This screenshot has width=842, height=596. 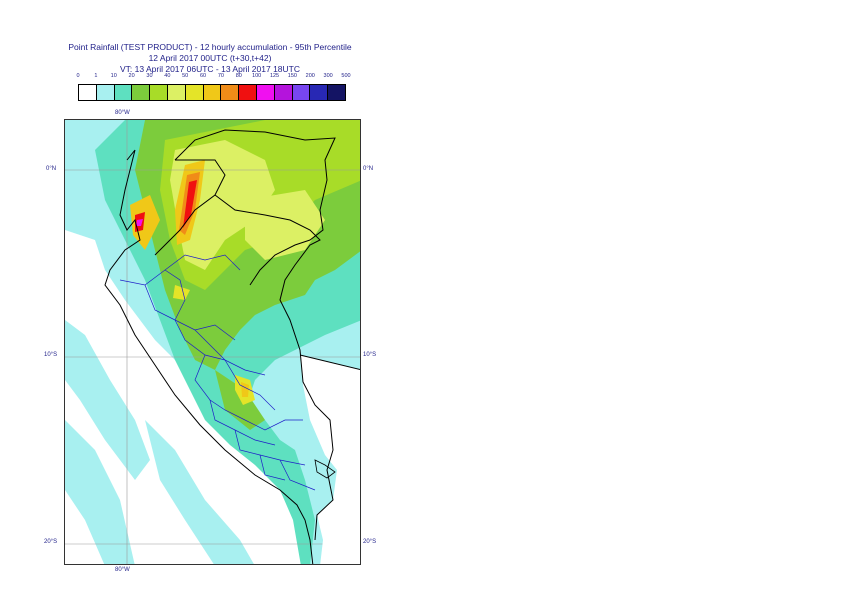 I want to click on legend-color-bar, so click(x=212, y=92).